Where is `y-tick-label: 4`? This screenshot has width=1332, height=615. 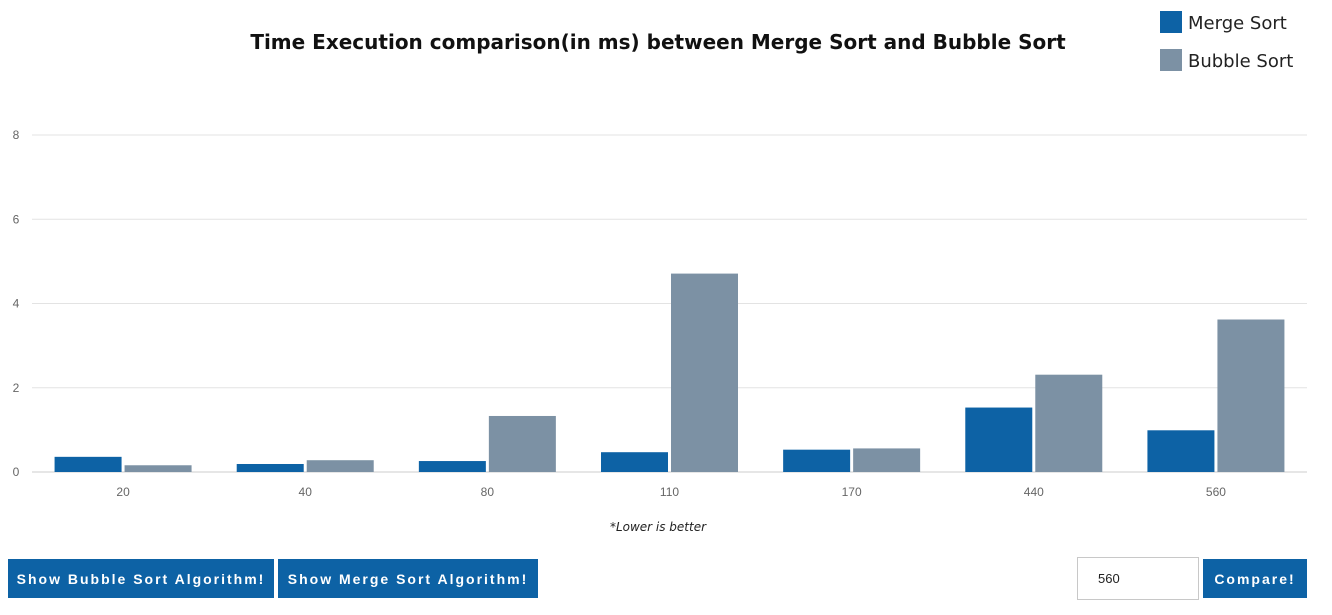
y-tick-label: 4 is located at coordinates (16, 304).